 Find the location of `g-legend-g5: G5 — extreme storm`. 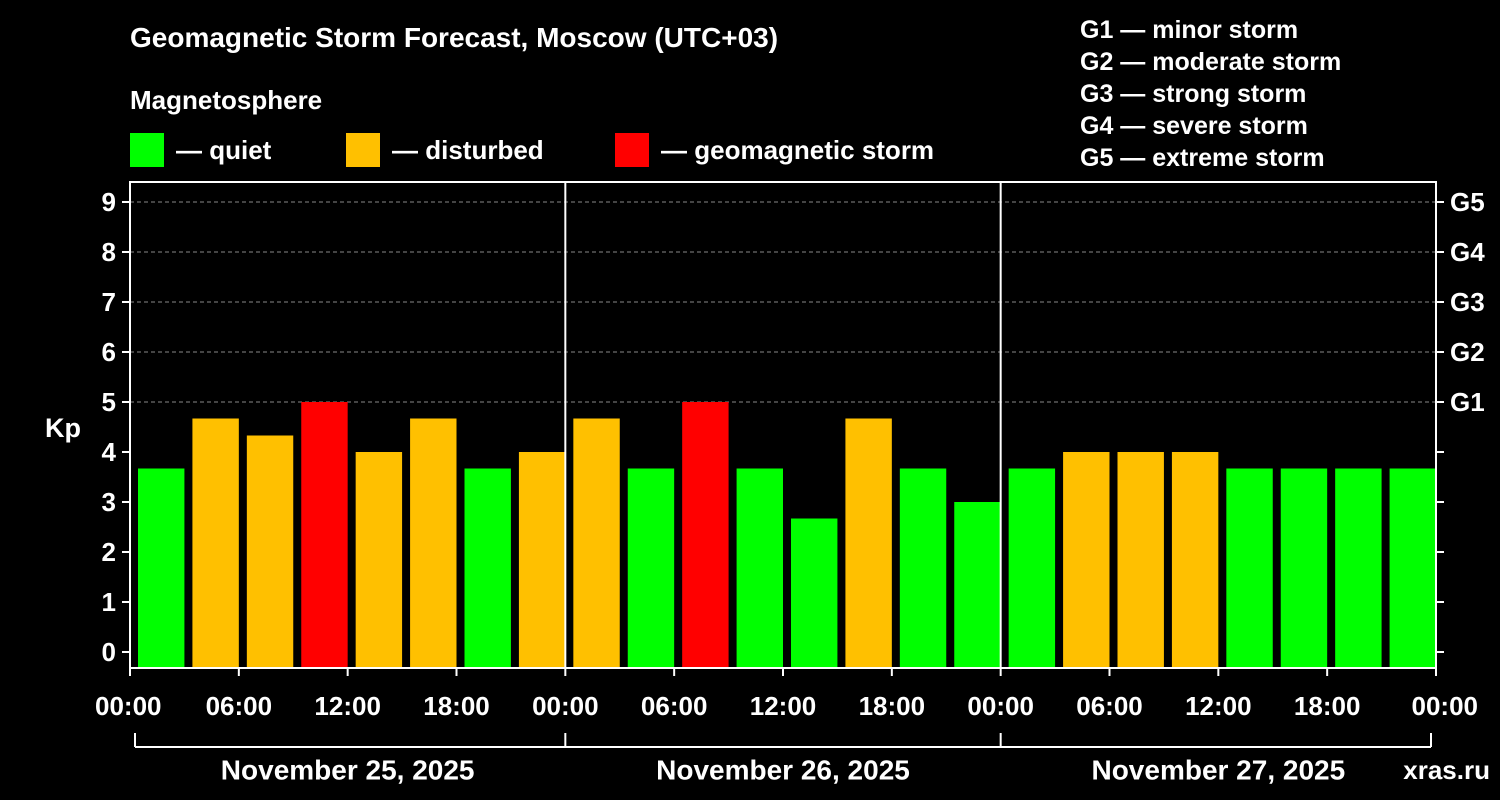

g-legend-g5: G5 — extreme storm is located at coordinates (1202, 158).